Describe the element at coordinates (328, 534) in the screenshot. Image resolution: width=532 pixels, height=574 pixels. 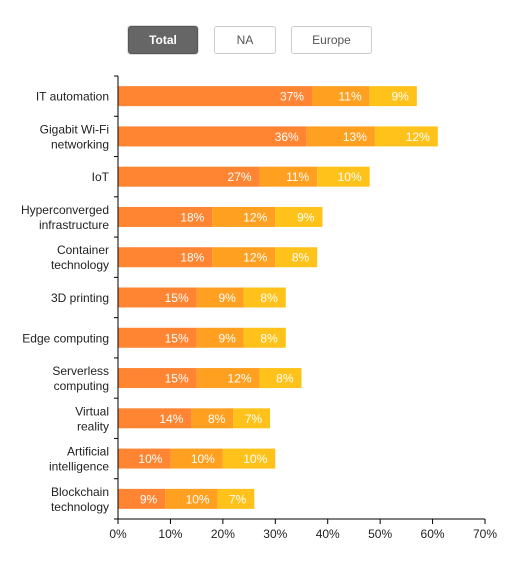
I see `x-tick-label: 40%` at that location.